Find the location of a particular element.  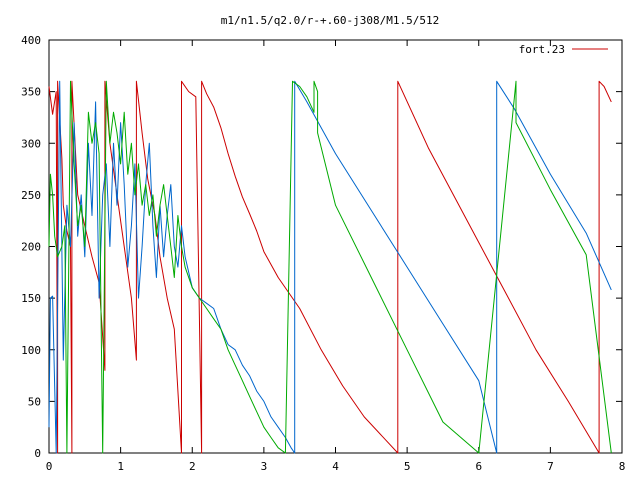

x-tick-label: 7 is located at coordinates (550, 466).